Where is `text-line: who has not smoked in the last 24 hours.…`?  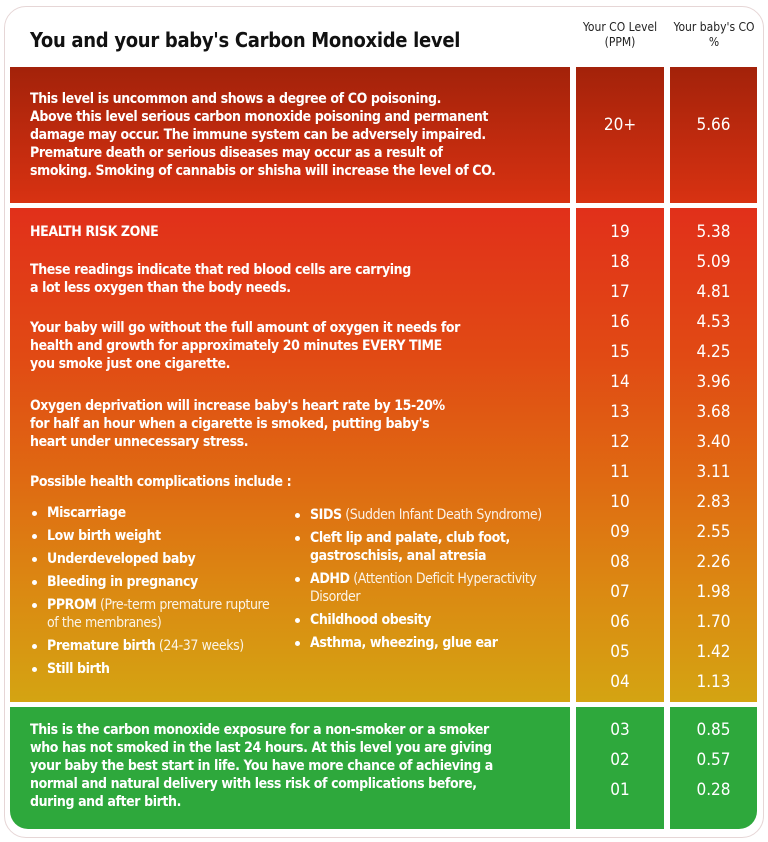
text-line: who has not smoked in the last 24 hours.… is located at coordinates (261, 748).